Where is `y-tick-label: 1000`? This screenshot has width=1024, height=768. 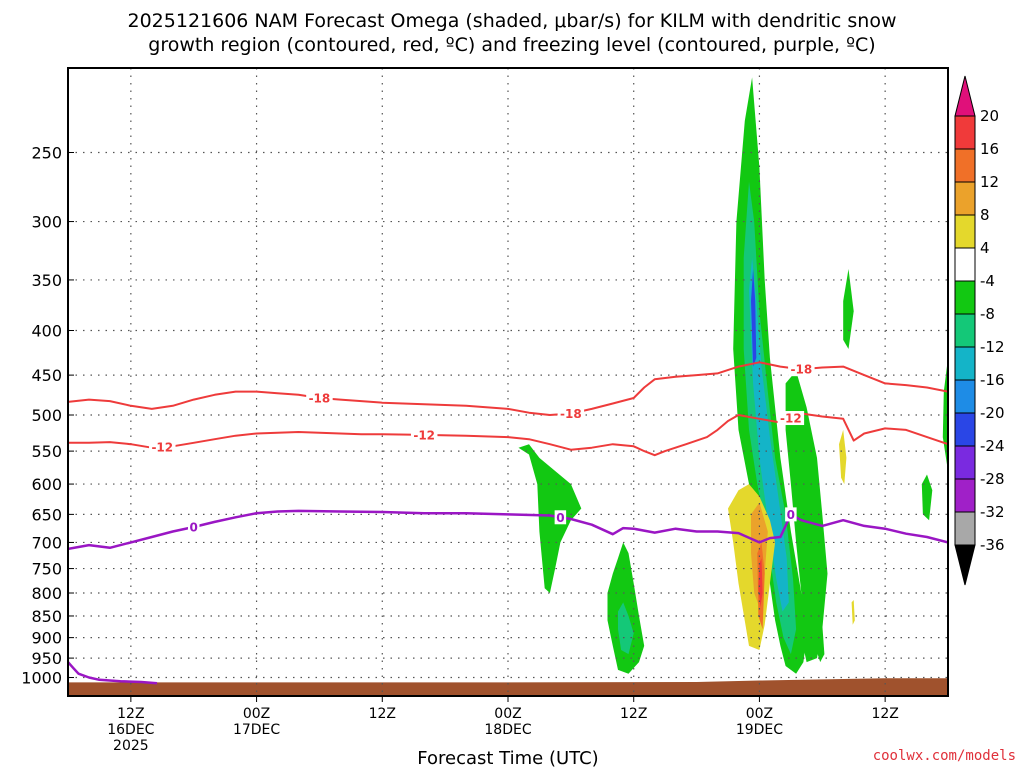
y-tick-label: 1000 is located at coordinates (41, 678).